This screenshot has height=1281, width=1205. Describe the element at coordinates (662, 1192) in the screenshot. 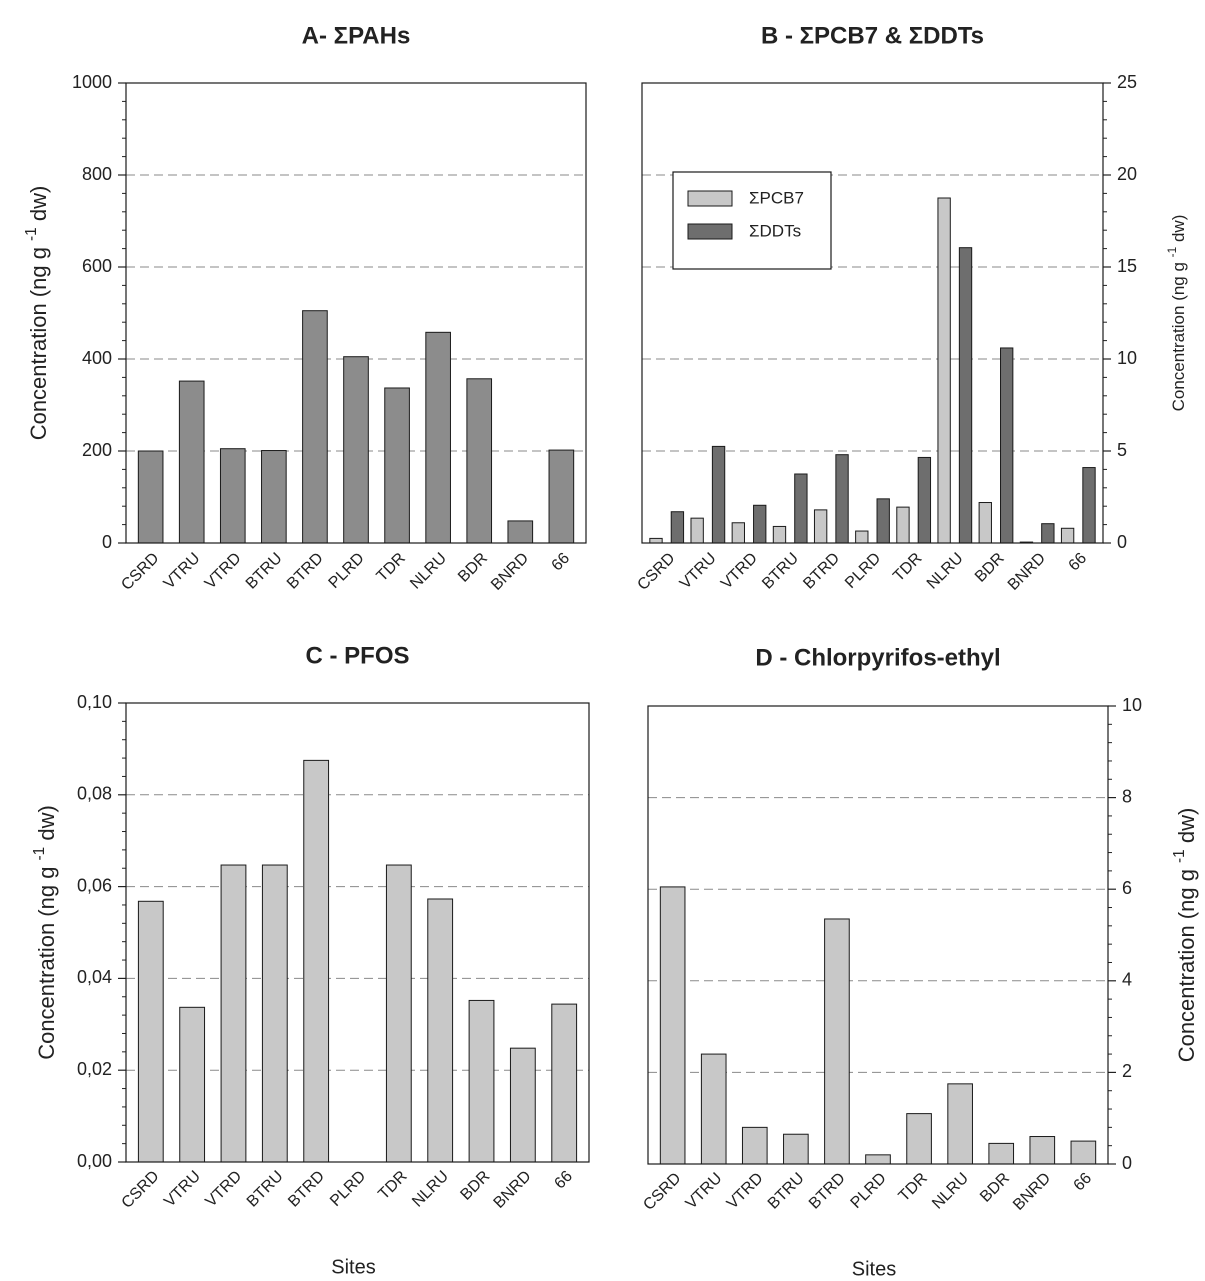

I see `panel-d-category-label-csrd: CSRD` at that location.